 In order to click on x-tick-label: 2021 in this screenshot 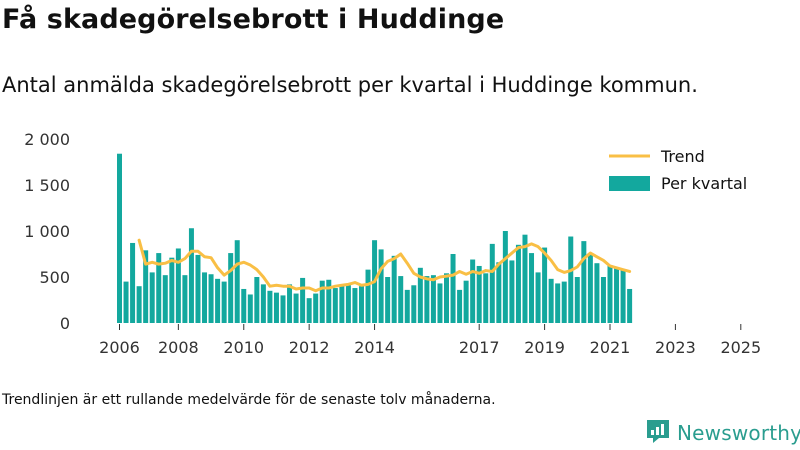, I will do `click(610, 347)`.